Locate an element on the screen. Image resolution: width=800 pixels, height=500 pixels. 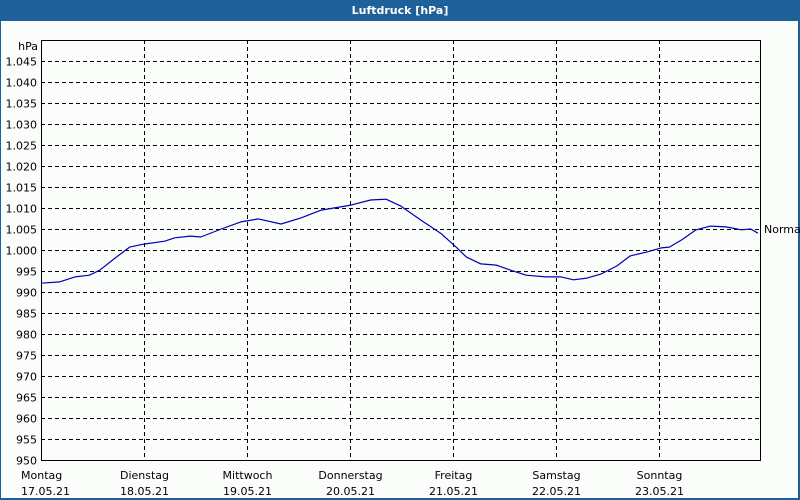
x-tick-date-label: 17.05.21 is located at coordinates (45, 491).